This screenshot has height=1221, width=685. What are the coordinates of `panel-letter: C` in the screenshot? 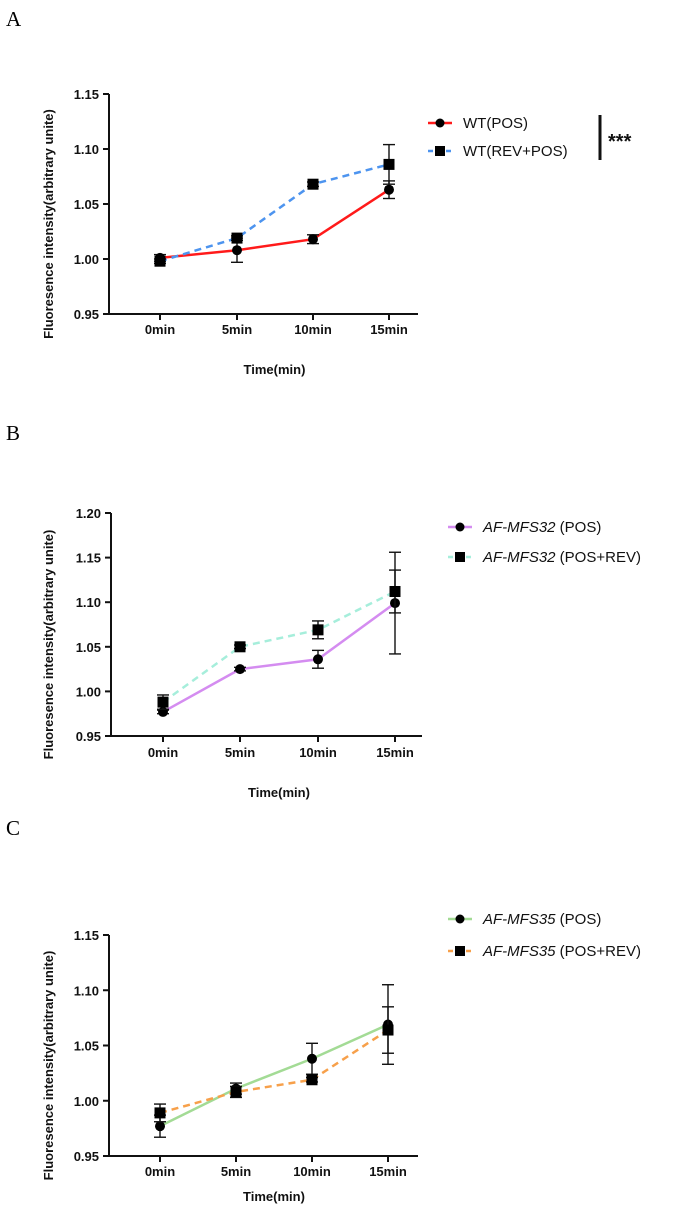 It's located at (13, 828).